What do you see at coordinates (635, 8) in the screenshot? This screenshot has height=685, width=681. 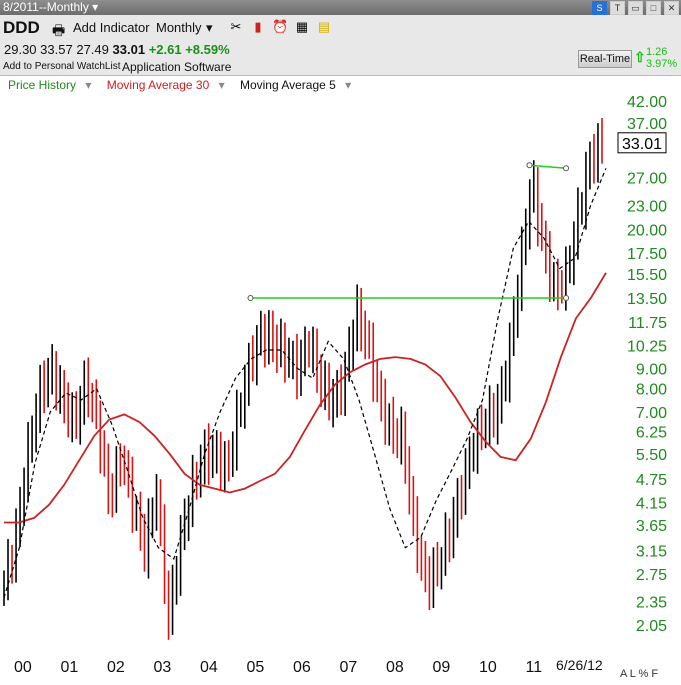 I see `restore-icon: ▭` at bounding box center [635, 8].